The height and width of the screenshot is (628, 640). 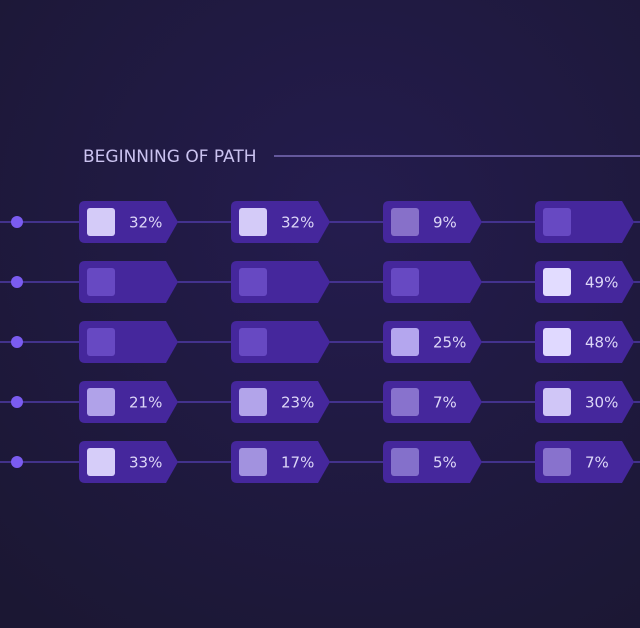 I want to click on path-step: 25%, so click(x=432, y=342).